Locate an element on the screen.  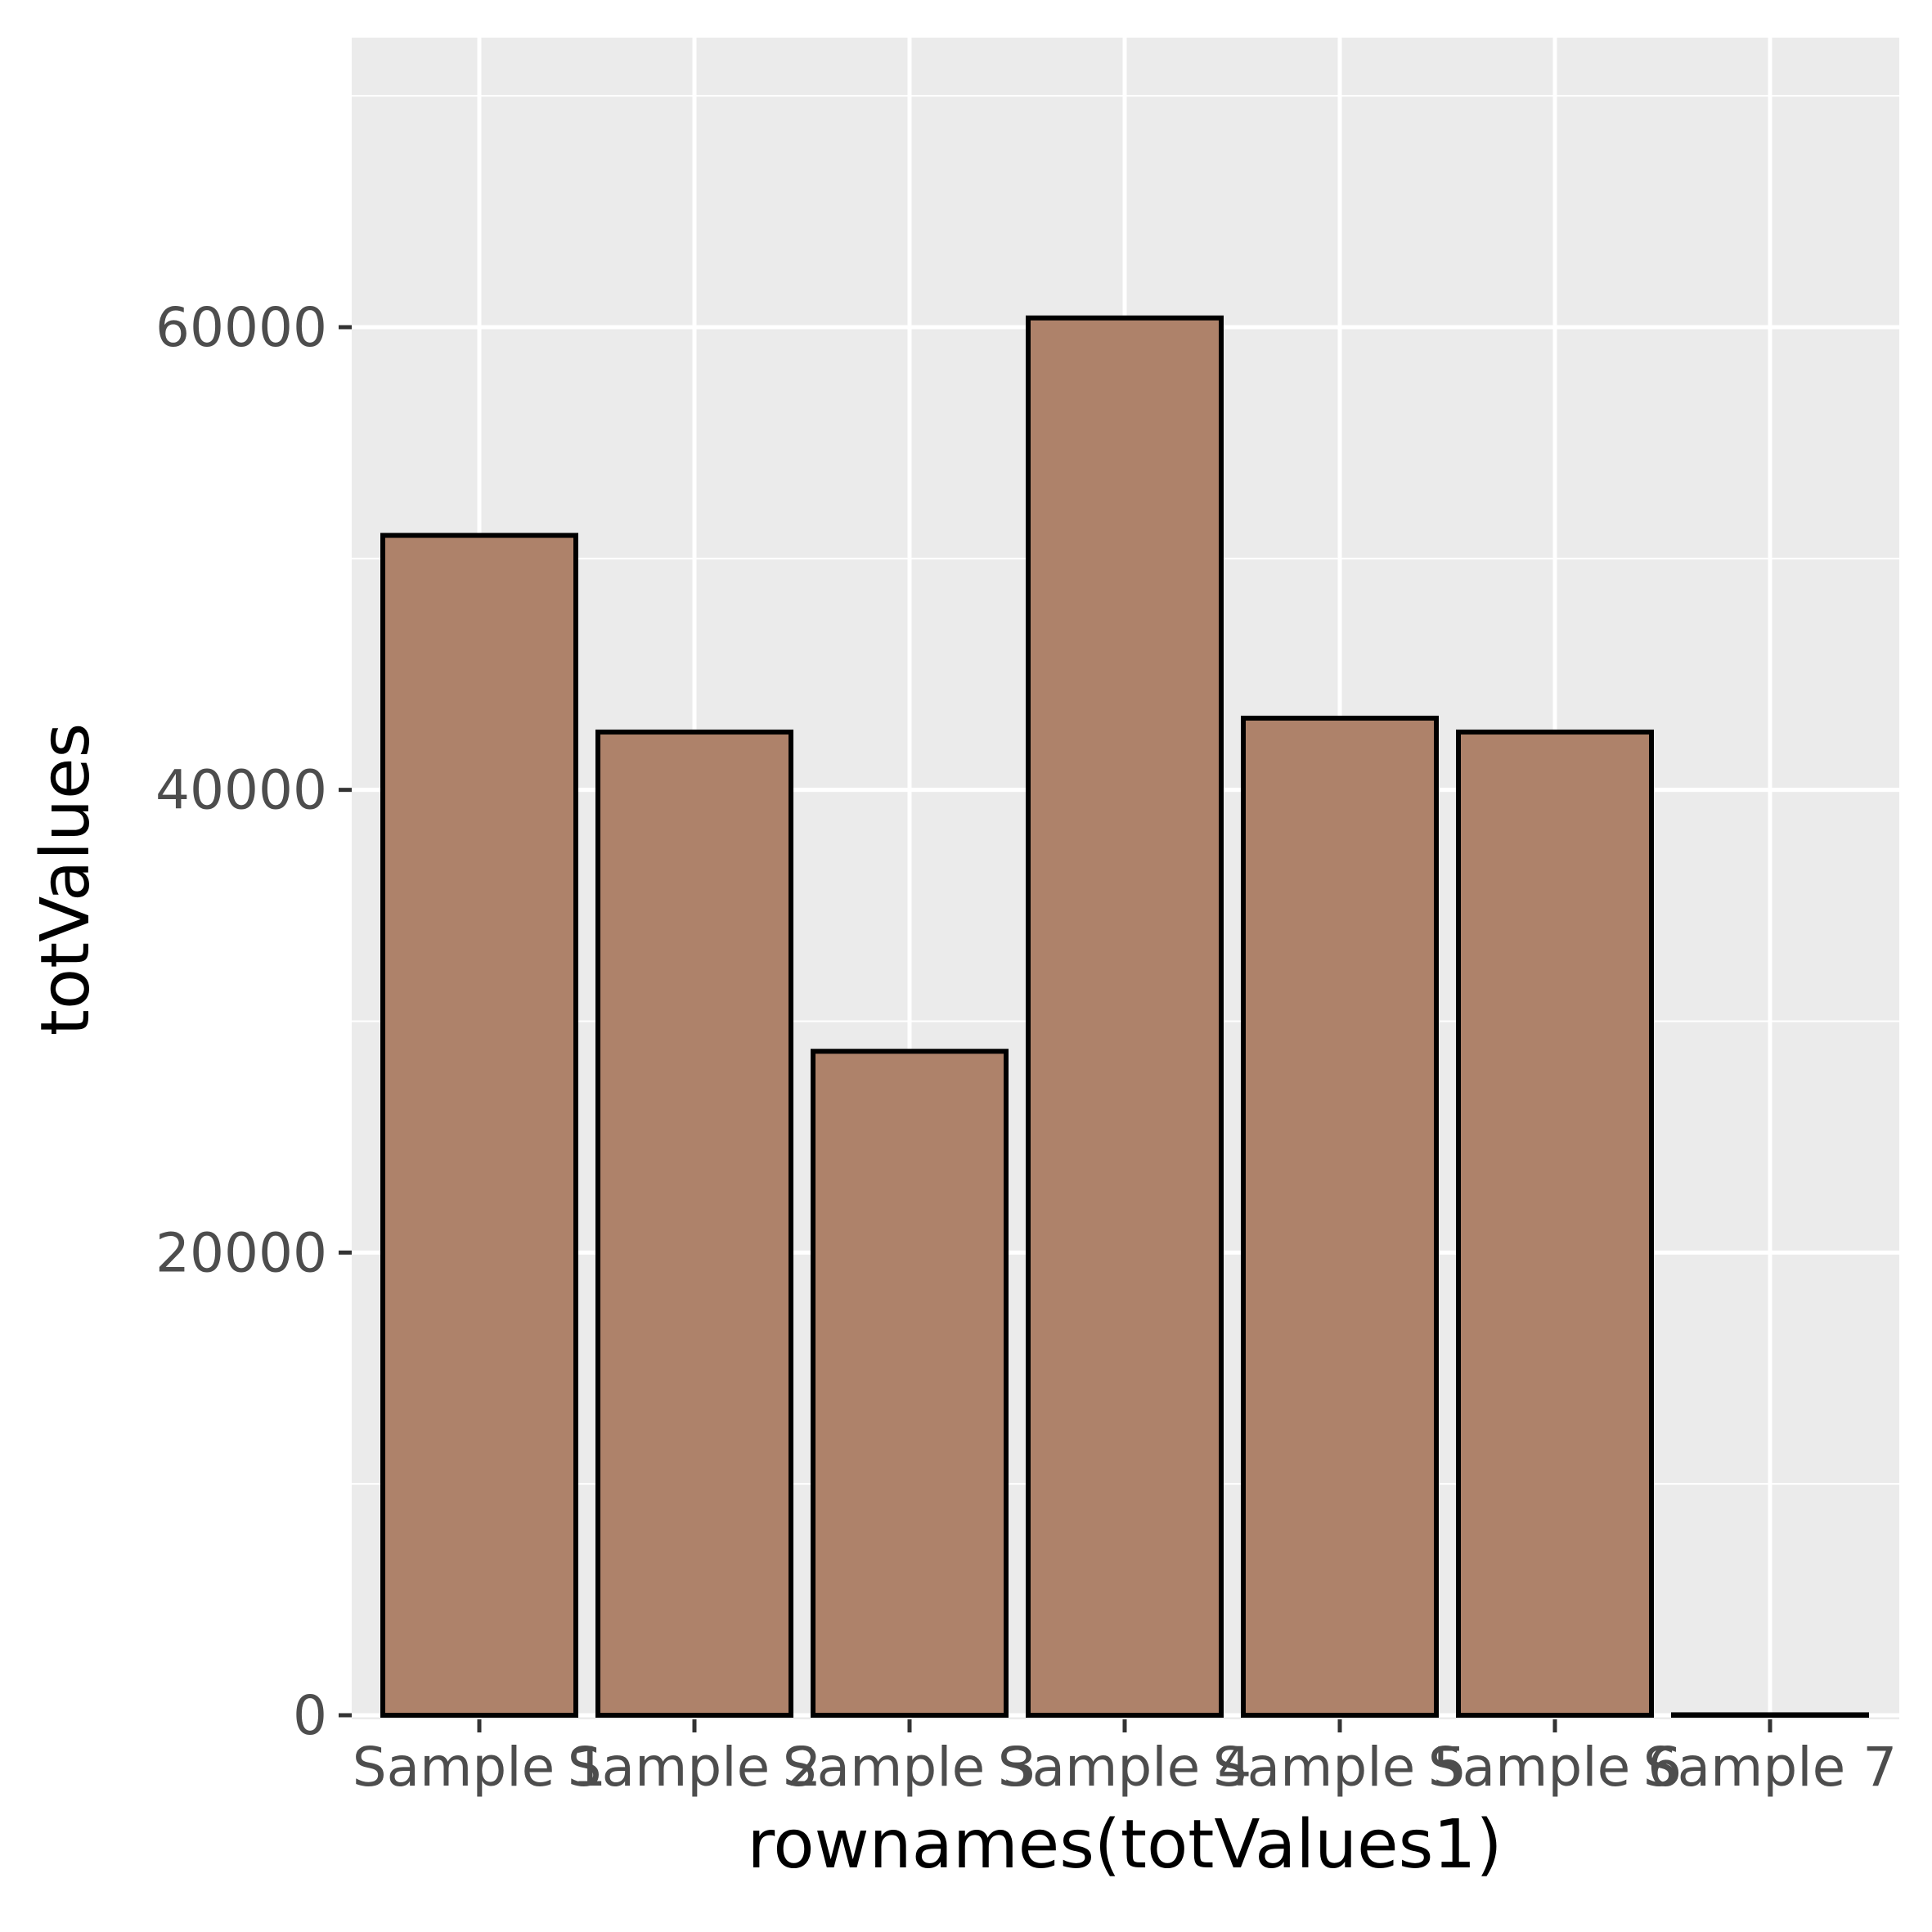
x-tick-label: Sample 7 is located at coordinates (1770, 1768).